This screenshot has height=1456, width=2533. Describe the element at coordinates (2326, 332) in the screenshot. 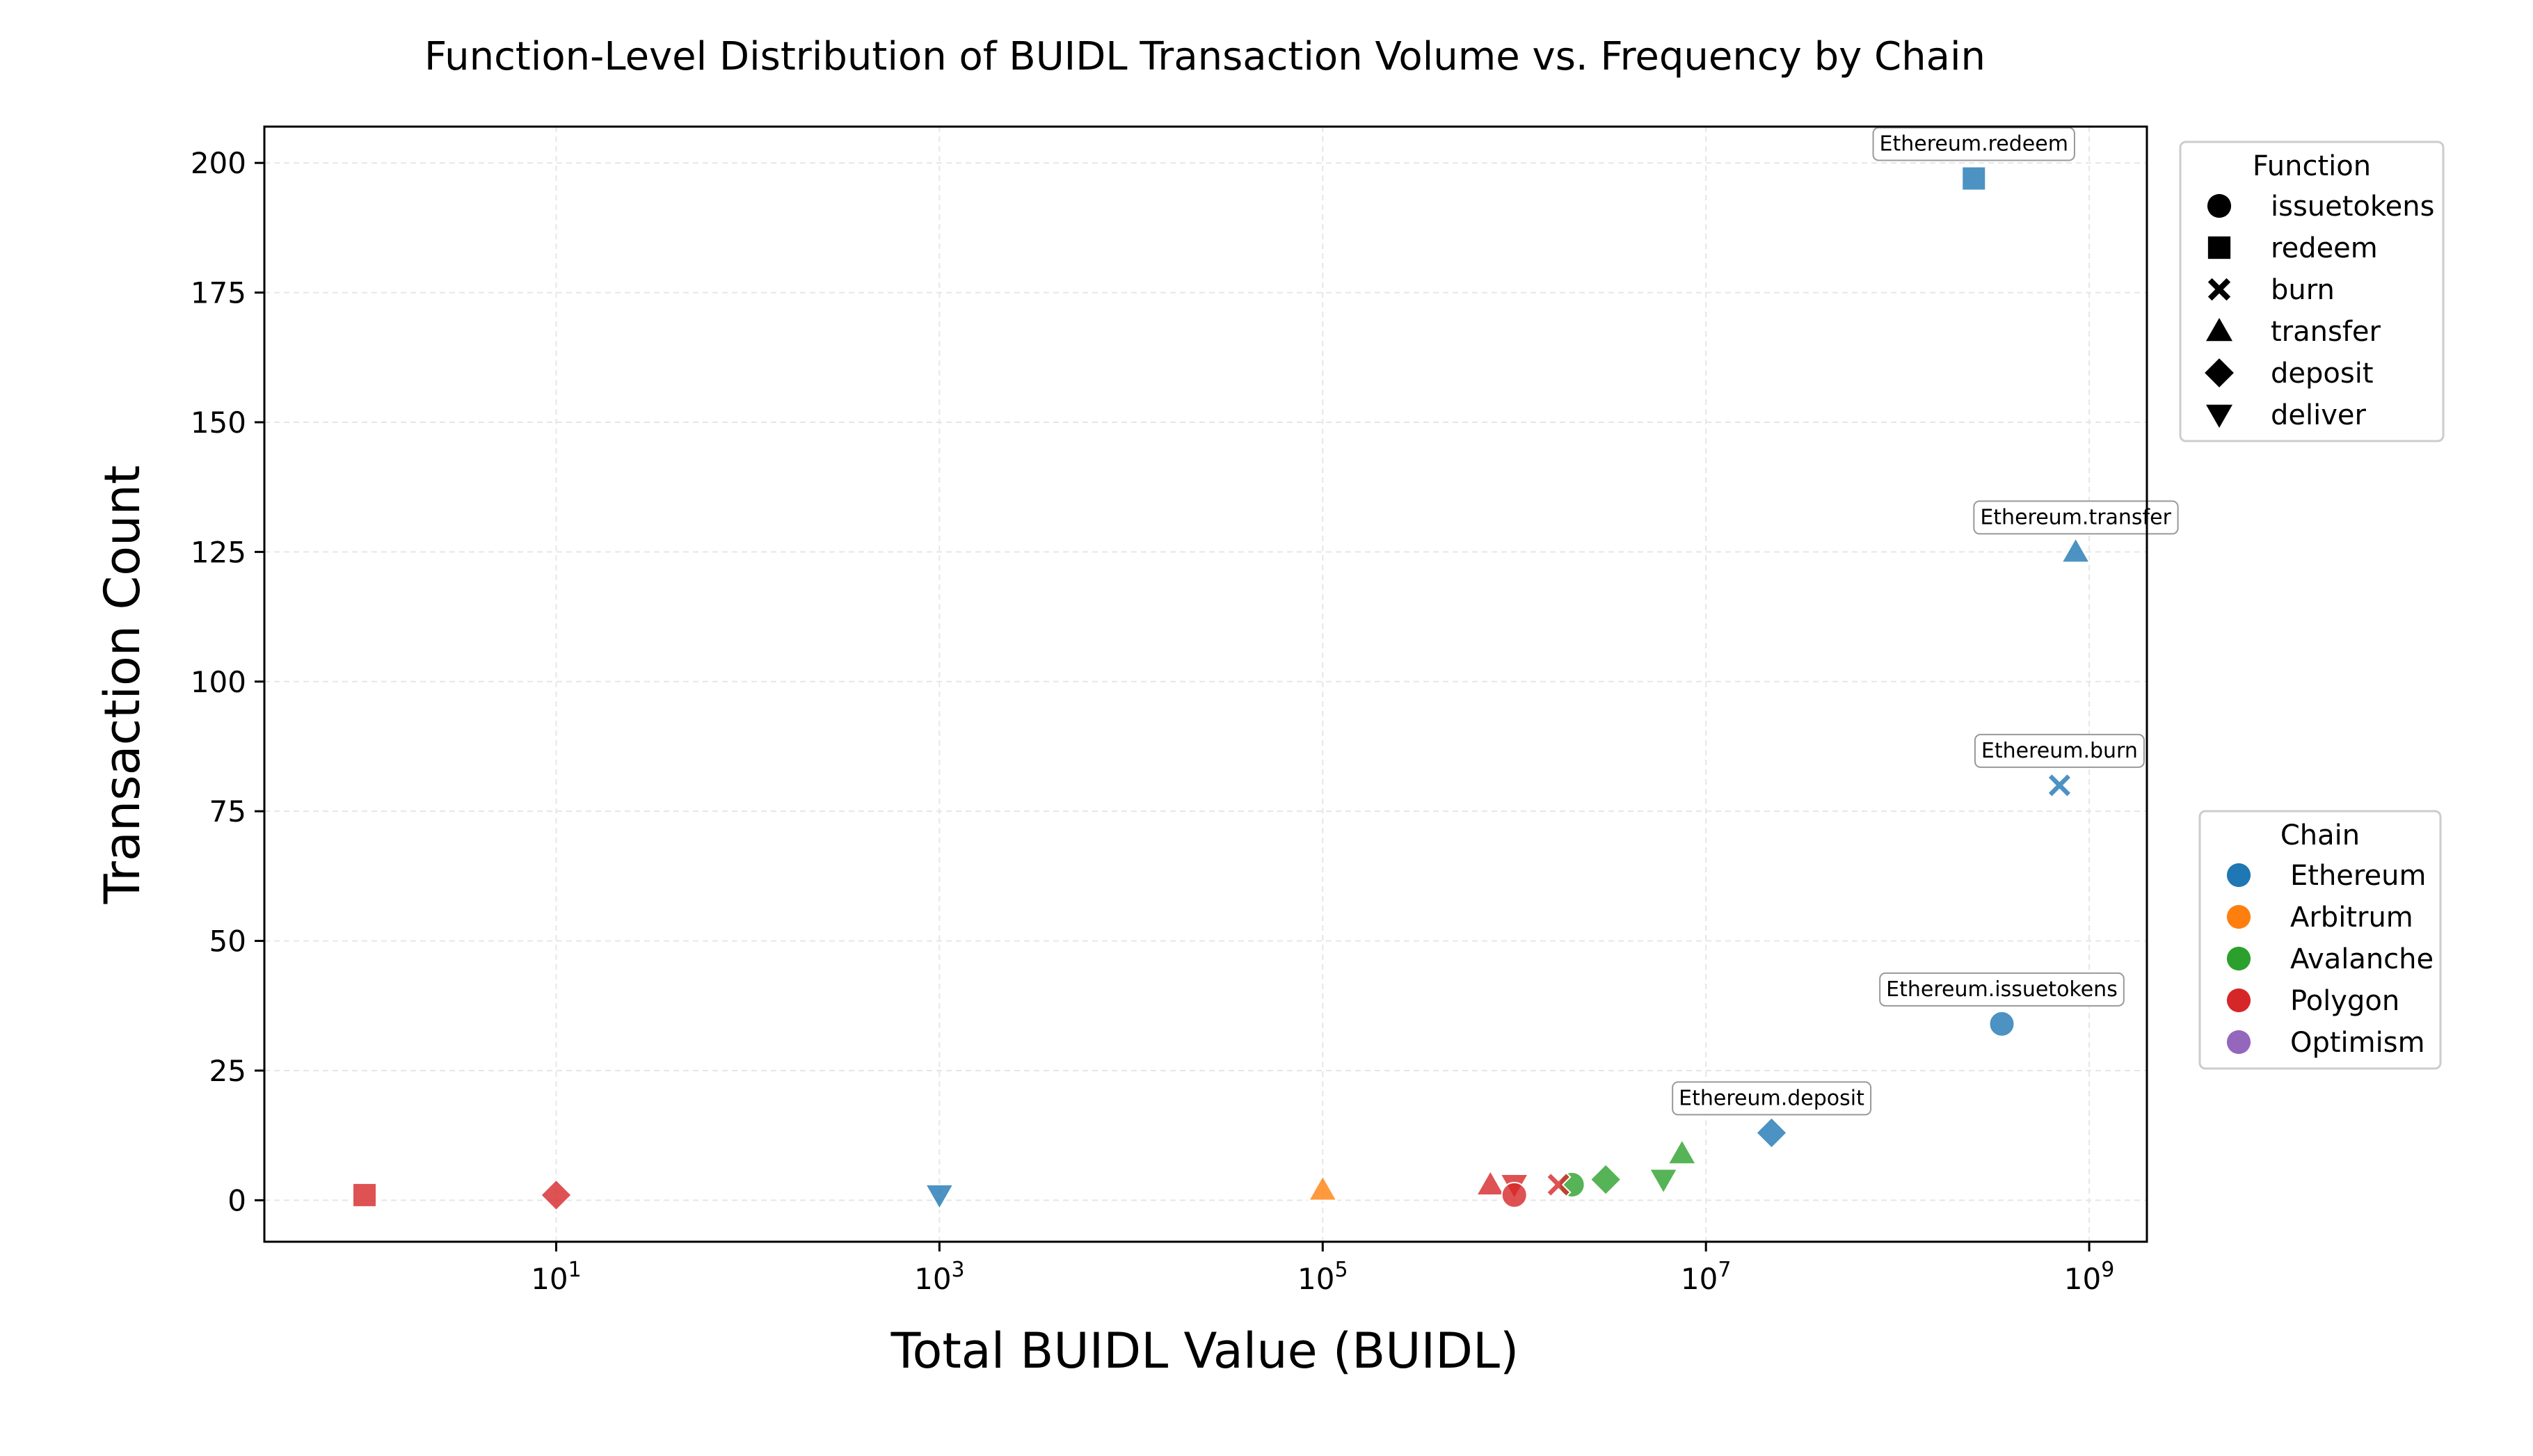

I see `legend-label: transfer` at that location.